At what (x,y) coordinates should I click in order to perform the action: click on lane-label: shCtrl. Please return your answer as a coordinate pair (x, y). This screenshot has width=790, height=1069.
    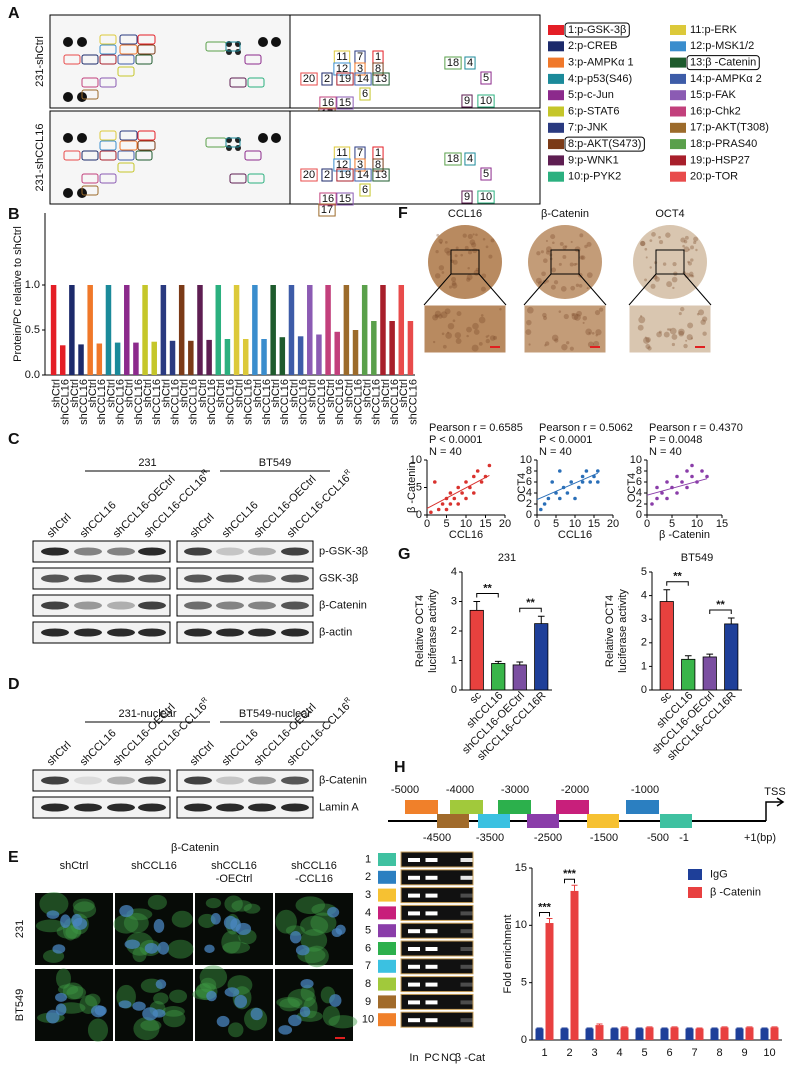
    Looking at the image, I should click on (202, 525).